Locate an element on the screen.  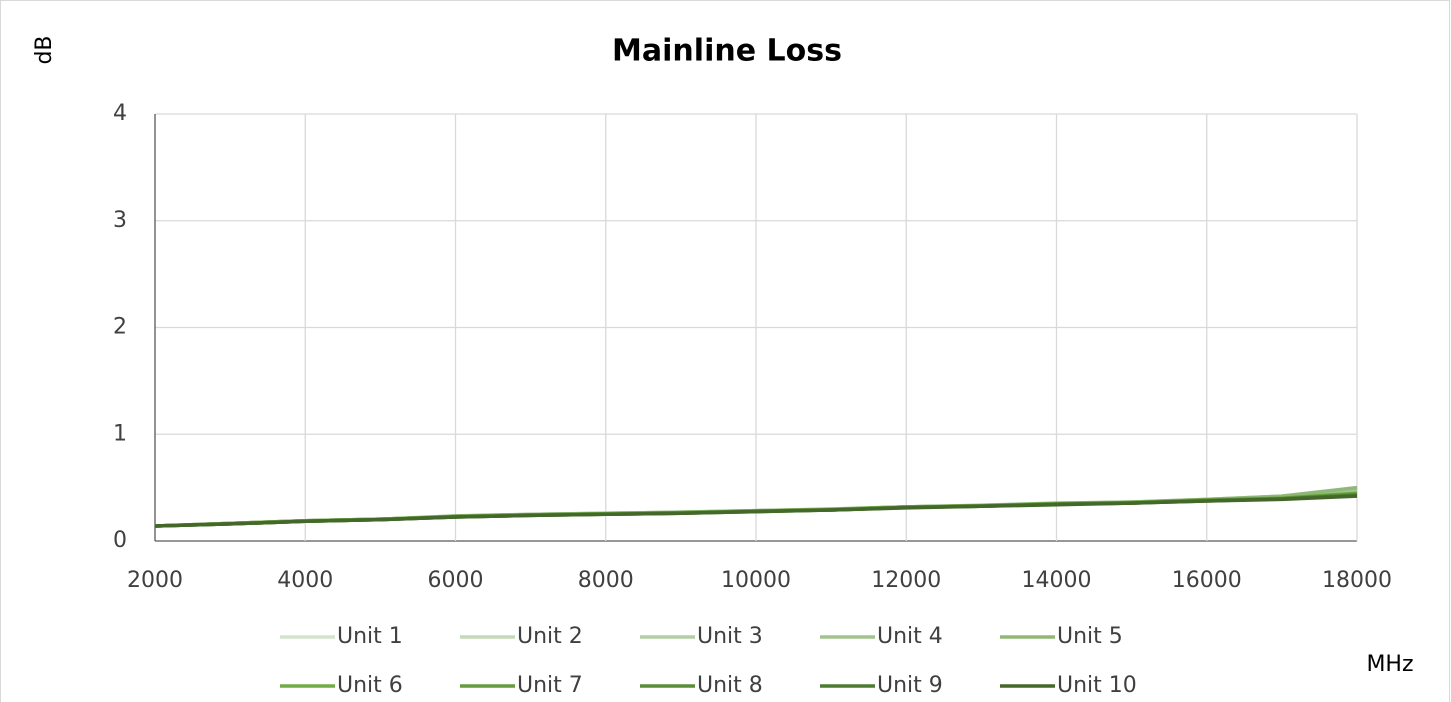
x-tick-label: 8000 is located at coordinates (606, 580).